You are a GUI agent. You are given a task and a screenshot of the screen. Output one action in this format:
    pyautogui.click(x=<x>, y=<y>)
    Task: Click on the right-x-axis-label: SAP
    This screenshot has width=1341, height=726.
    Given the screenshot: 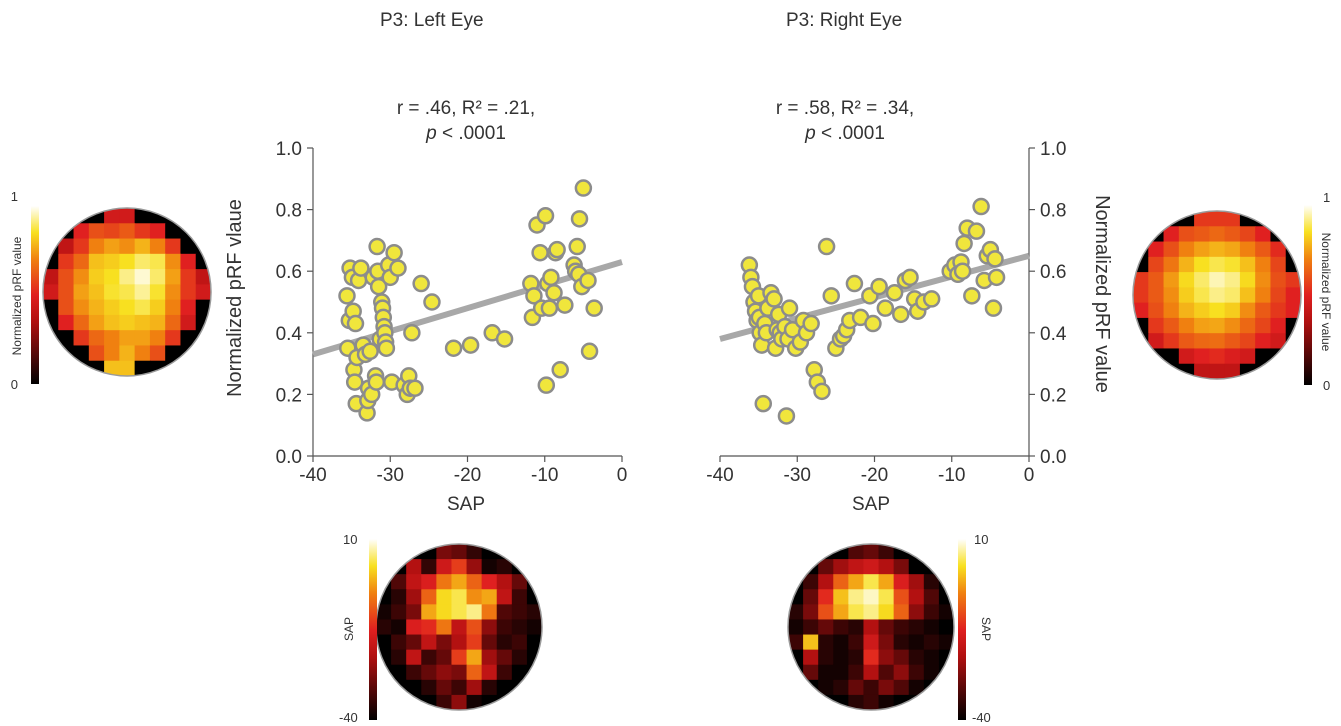 What is the action you would take?
    pyautogui.click(x=871, y=504)
    